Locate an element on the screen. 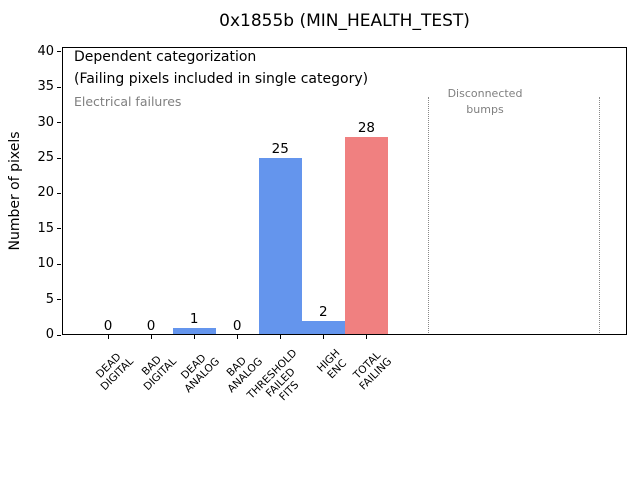 This screenshot has width=640, height=480. annotation-dependent-categorization: Dependent categorization is located at coordinates (165, 57).